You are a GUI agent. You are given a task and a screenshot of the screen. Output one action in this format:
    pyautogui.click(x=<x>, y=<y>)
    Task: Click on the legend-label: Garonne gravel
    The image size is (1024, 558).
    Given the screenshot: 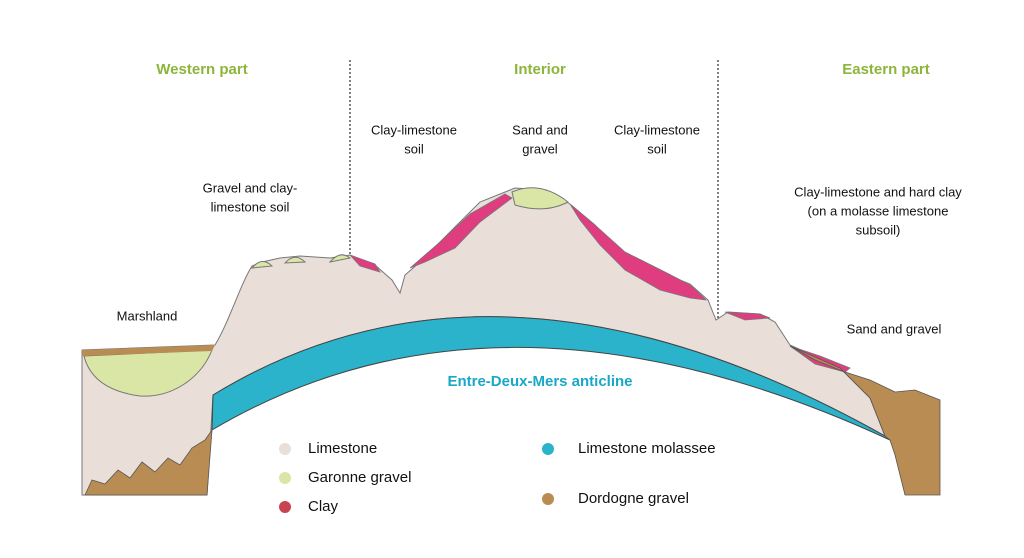 What is the action you would take?
    pyautogui.click(x=359, y=477)
    